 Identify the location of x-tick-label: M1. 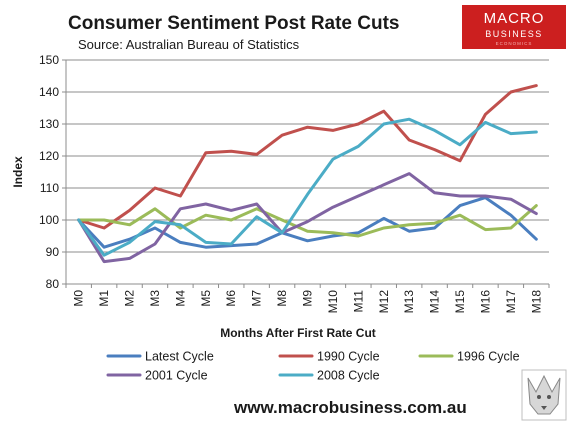
(104, 298).